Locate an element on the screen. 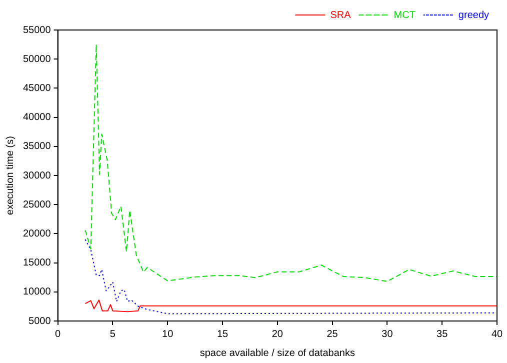 This screenshot has width=507, height=363. x-tick-label: 30 is located at coordinates (388, 334).